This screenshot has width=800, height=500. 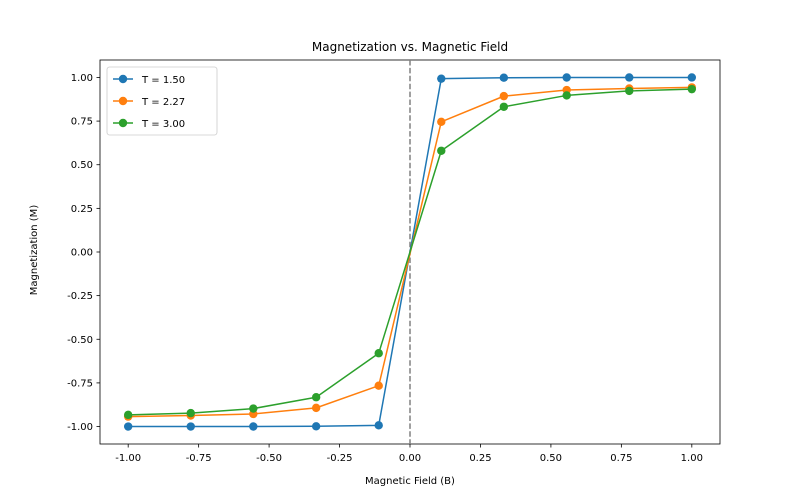 I want to click on legend: T = 1.50 T = 2.27 T = 3.00, so click(x=162, y=101).